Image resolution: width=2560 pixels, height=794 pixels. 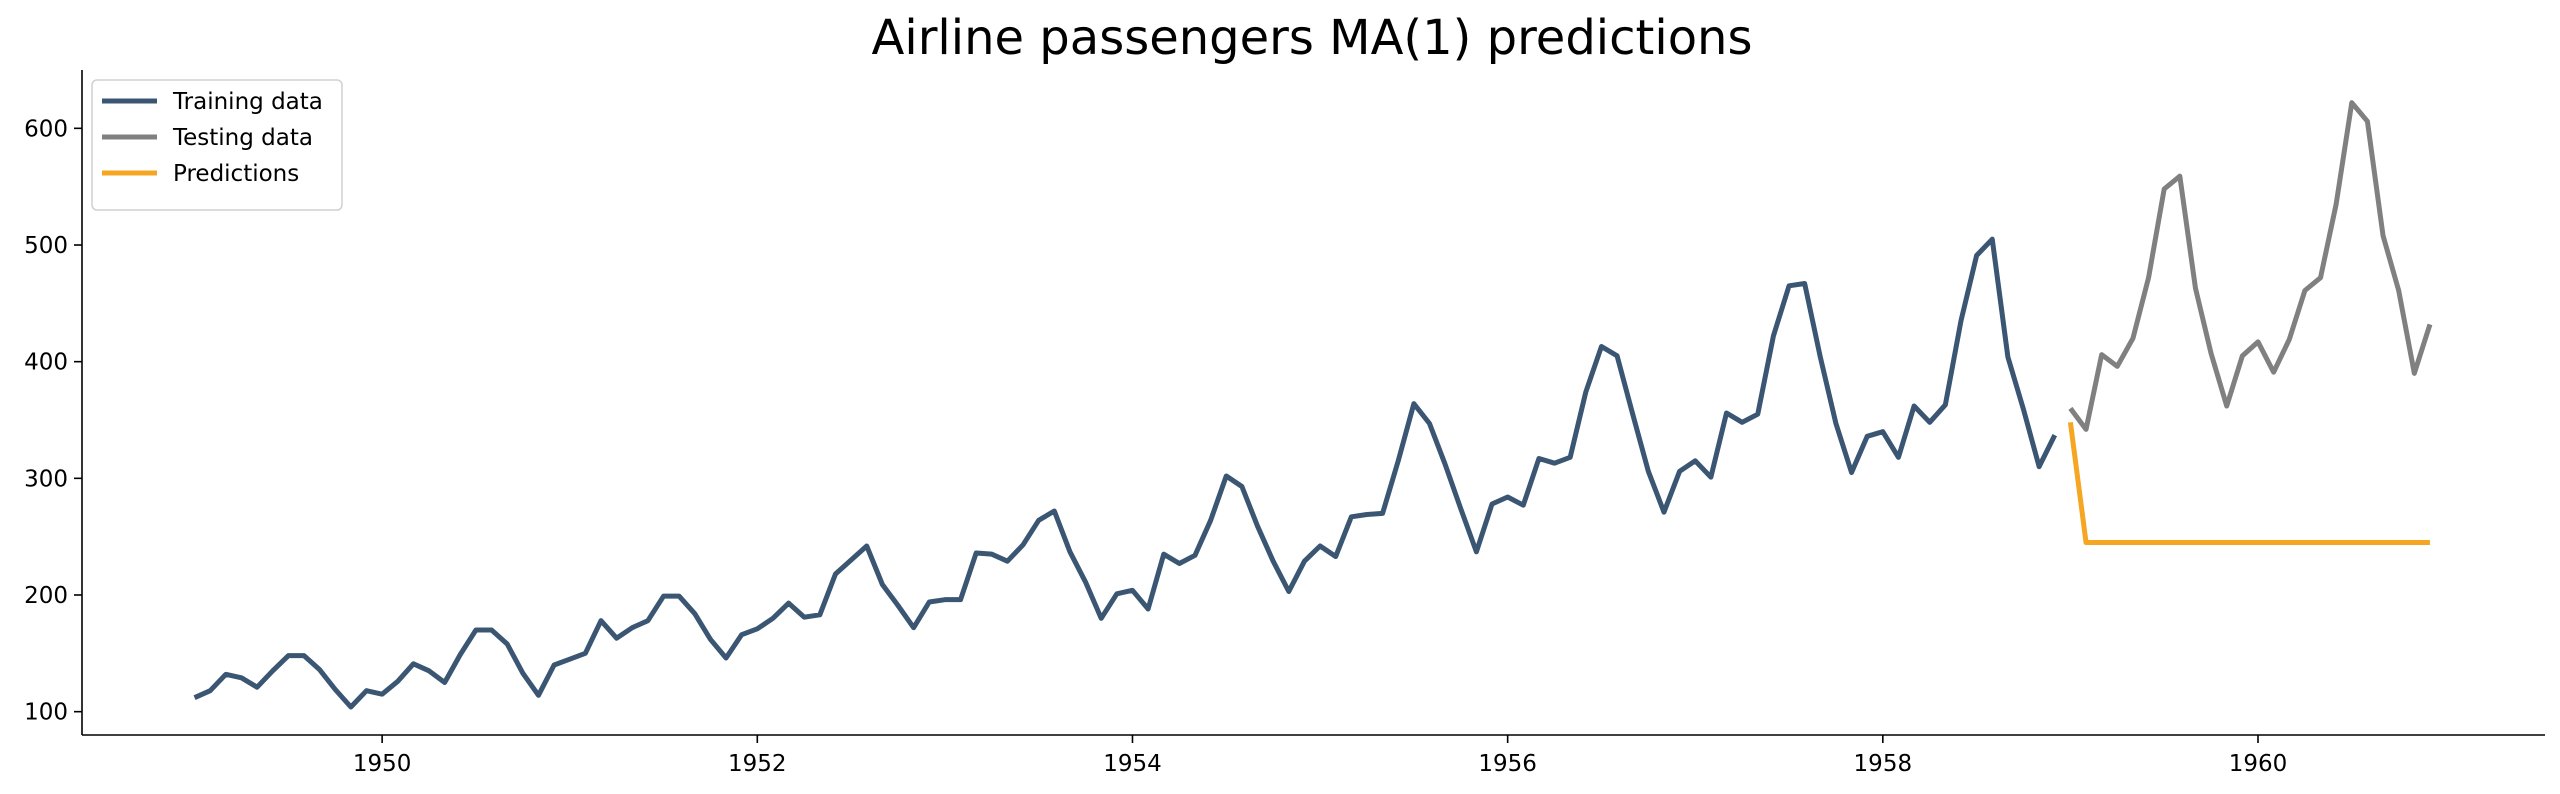 I want to click on series-line-testing-data, so click(x=2250, y=266).